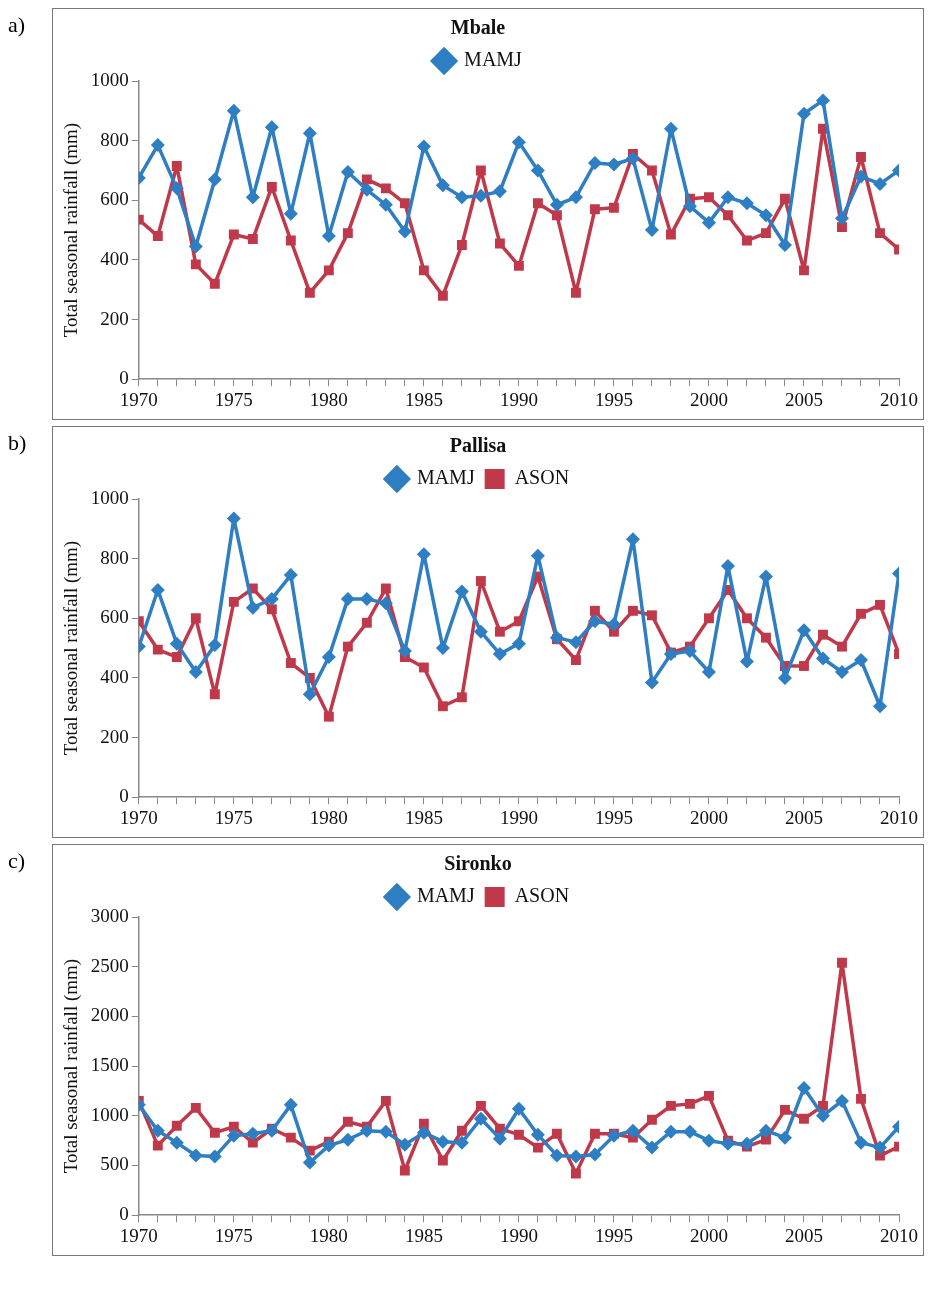  I want to click on y-axis-title: Total seasonal rainfall (mm), so click(71, 648).